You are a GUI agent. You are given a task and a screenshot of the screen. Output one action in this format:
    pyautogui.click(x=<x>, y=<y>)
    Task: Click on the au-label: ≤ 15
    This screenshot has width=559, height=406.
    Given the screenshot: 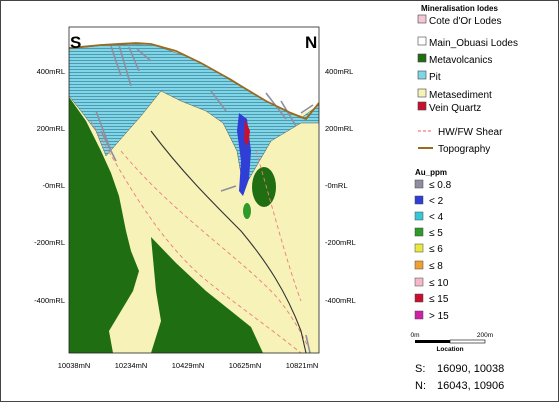 What is the action you would take?
    pyautogui.click(x=439, y=299)
    